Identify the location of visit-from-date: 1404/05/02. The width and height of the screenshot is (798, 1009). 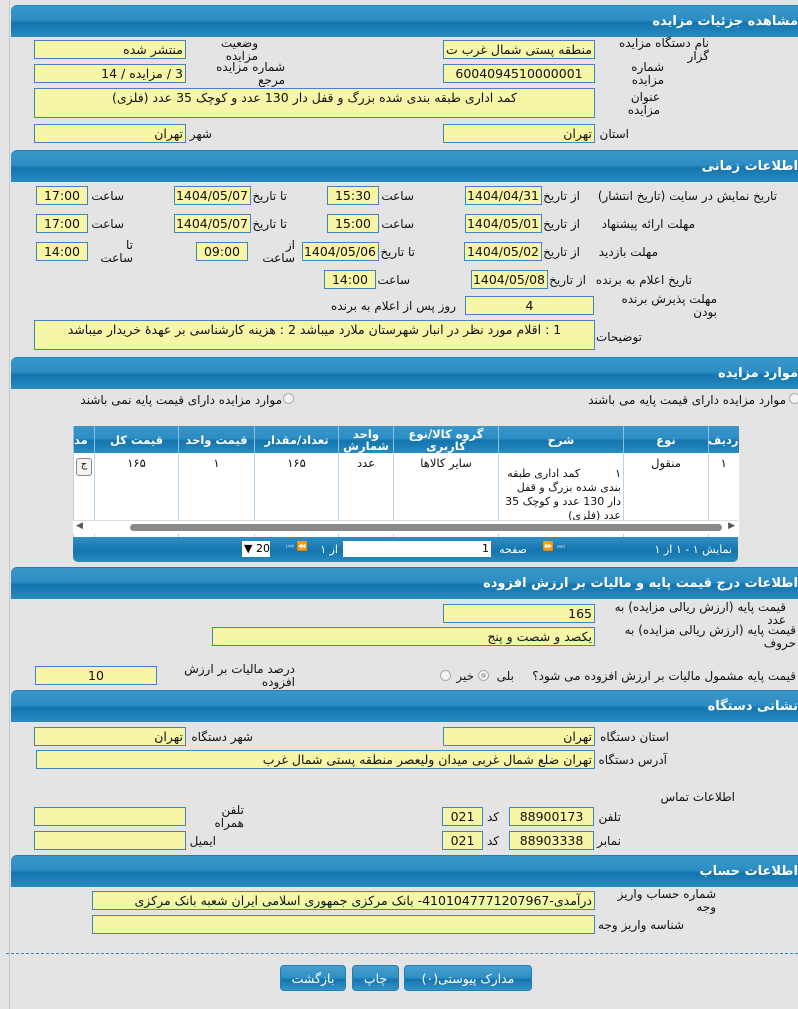
(503, 251).